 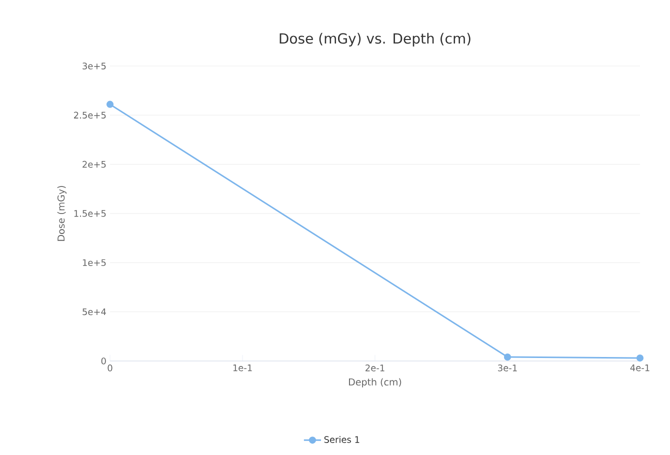 I want to click on y-tick-label: 1e+5, so click(x=94, y=262).